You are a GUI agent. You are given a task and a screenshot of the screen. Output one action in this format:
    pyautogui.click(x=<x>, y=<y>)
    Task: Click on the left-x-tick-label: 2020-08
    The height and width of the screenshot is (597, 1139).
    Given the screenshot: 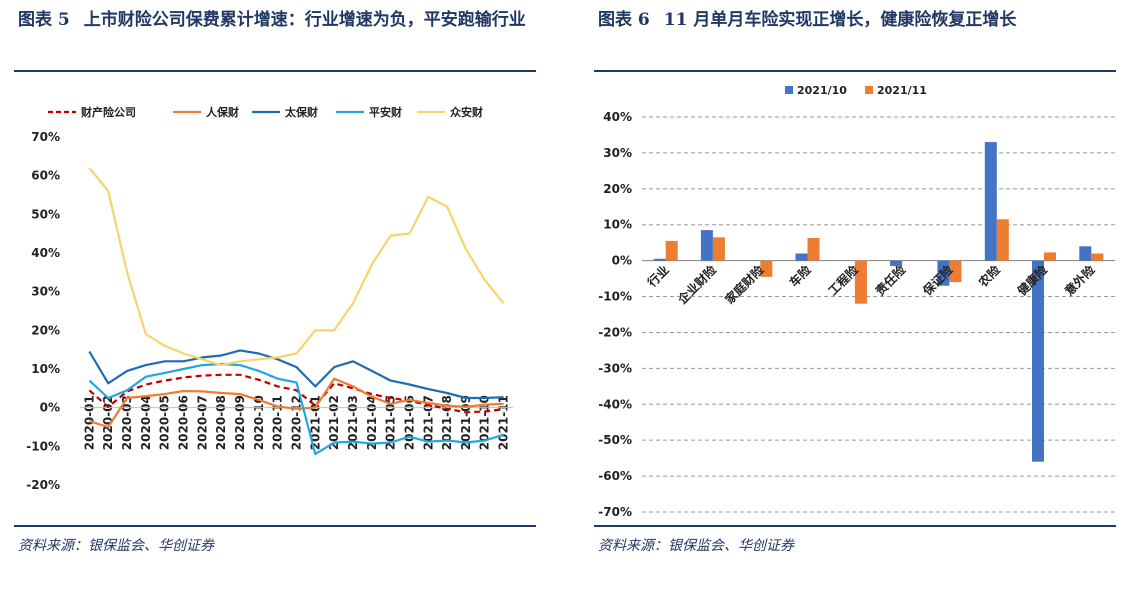 What is the action you would take?
    pyautogui.click(x=221, y=422)
    